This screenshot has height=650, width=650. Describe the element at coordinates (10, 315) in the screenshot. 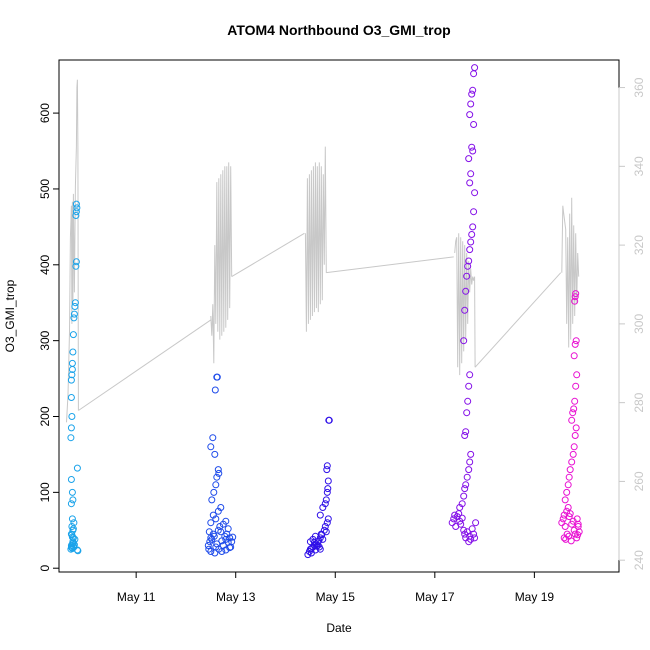

I see `y-axis-label: O3_GMI_trop` at that location.